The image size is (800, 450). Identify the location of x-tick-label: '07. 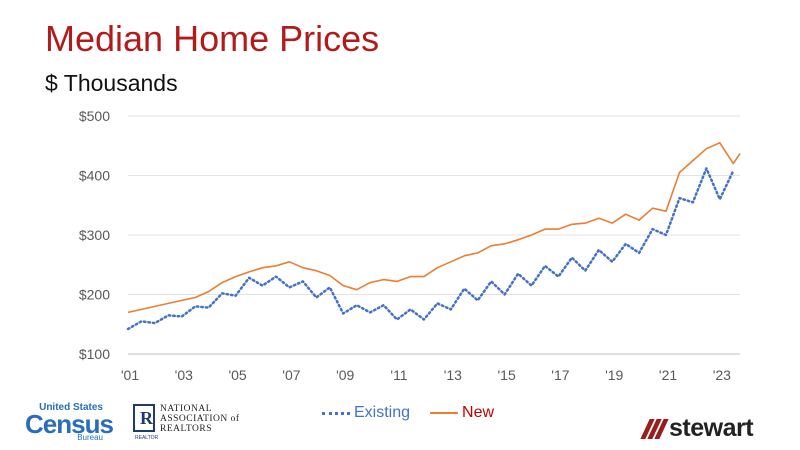
(291, 375).